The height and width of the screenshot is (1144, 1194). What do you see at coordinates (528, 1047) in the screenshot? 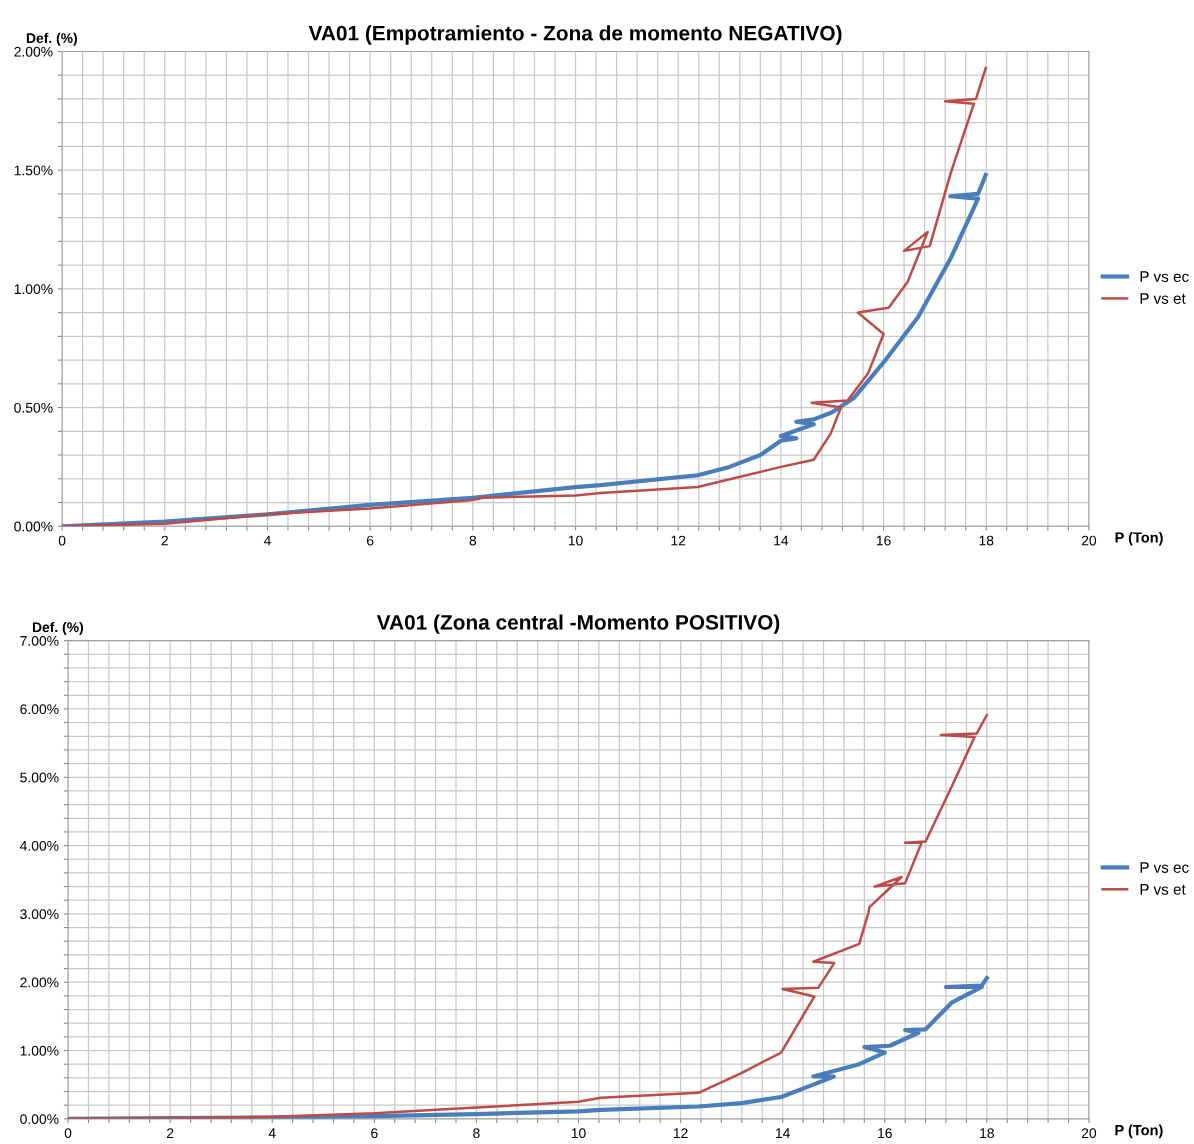
I see `line-series` at bounding box center [528, 1047].